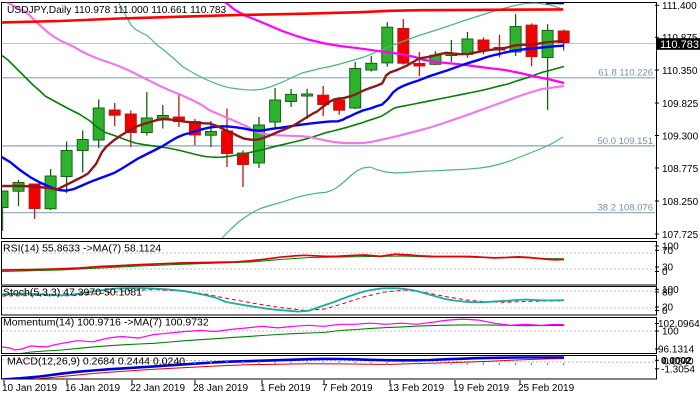 Image resolution: width=700 pixels, height=400 pixels. What do you see at coordinates (680, 71) in the screenshot?
I see `svg-text: 110.350` at bounding box center [680, 71].